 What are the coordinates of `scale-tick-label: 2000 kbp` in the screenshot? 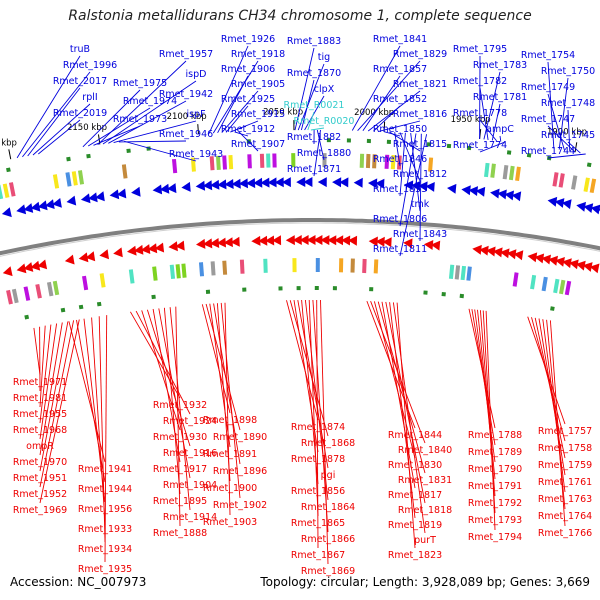 It's located at (374, 113).